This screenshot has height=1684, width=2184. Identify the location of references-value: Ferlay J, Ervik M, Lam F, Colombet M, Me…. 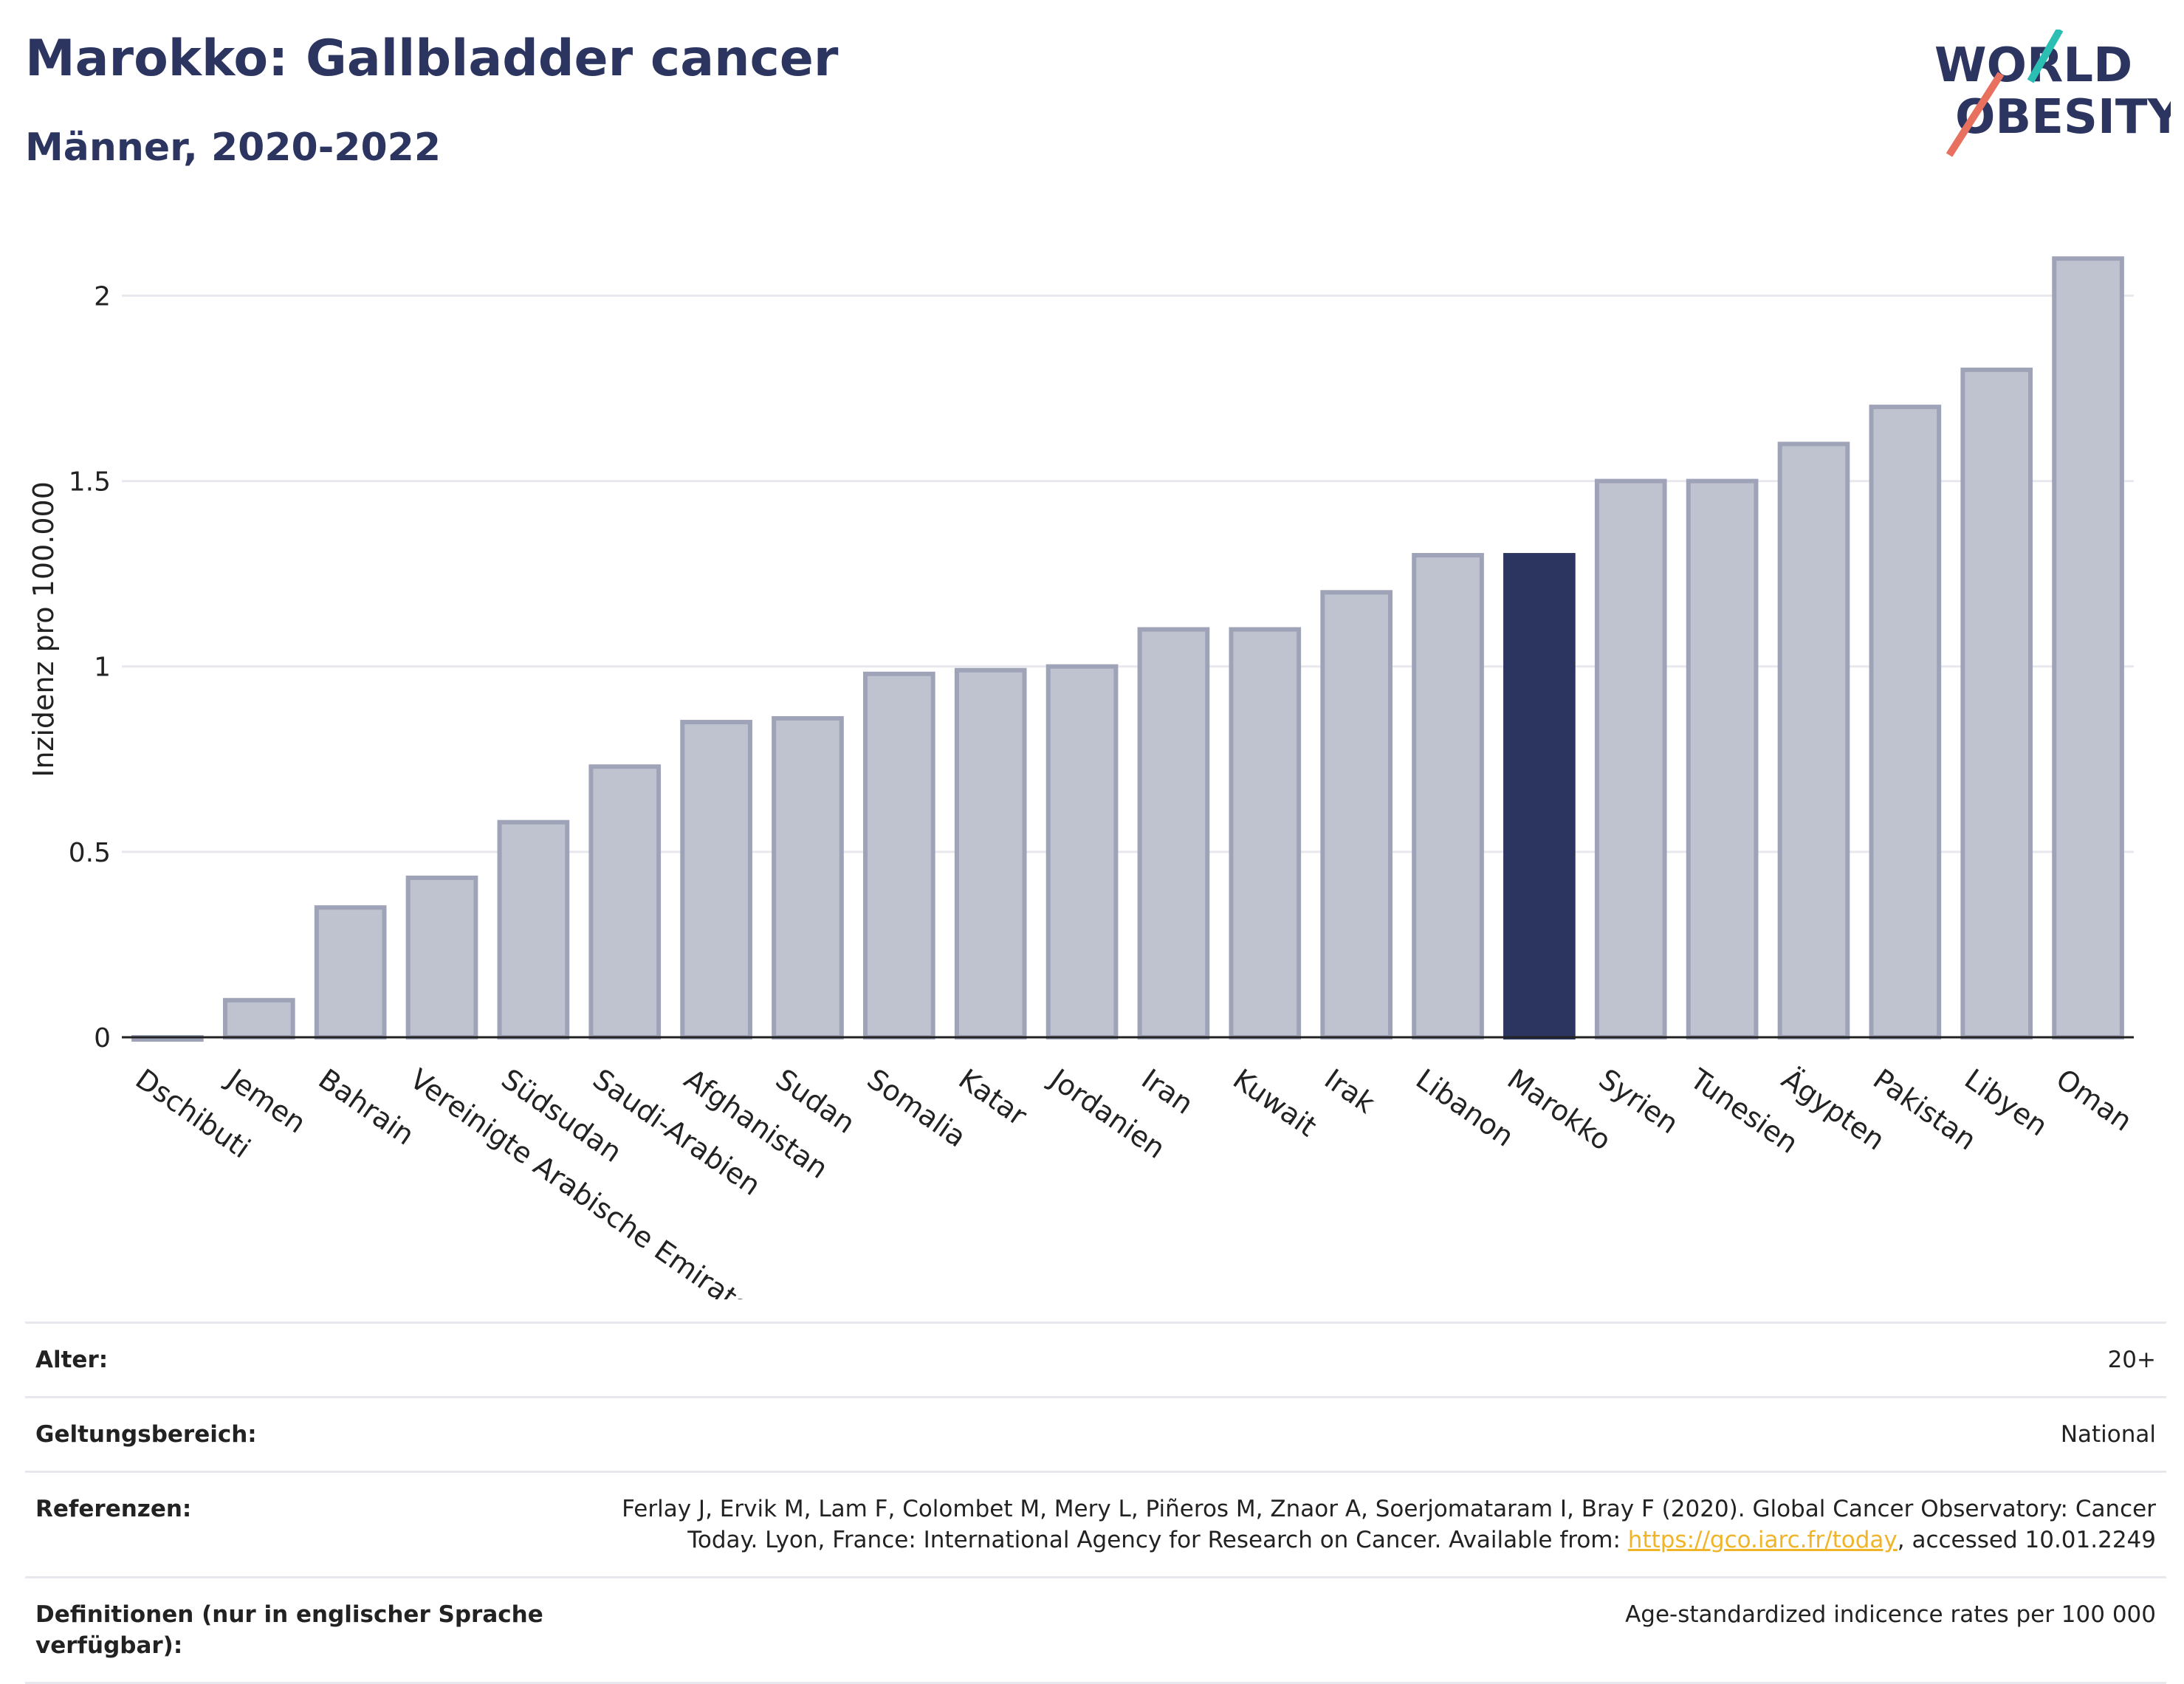
(1381, 1525).